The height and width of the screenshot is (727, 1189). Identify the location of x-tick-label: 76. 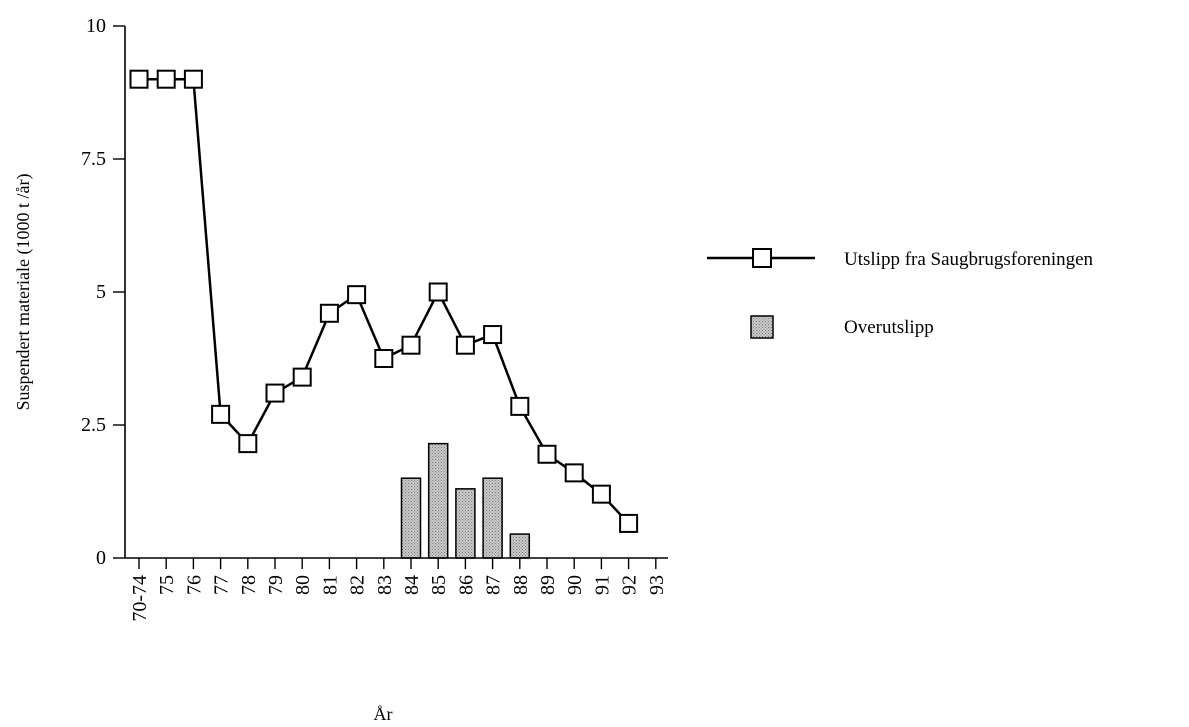
(194, 585).